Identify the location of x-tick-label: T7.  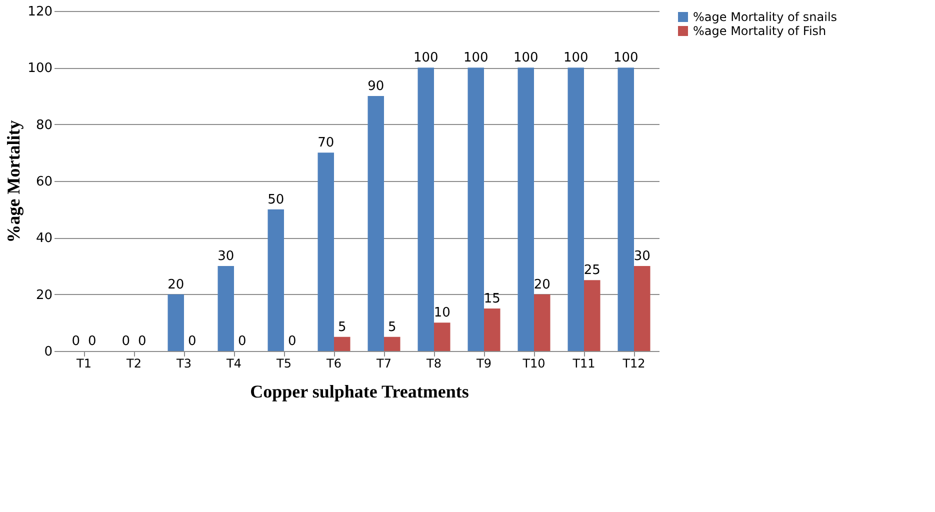
(384, 363).